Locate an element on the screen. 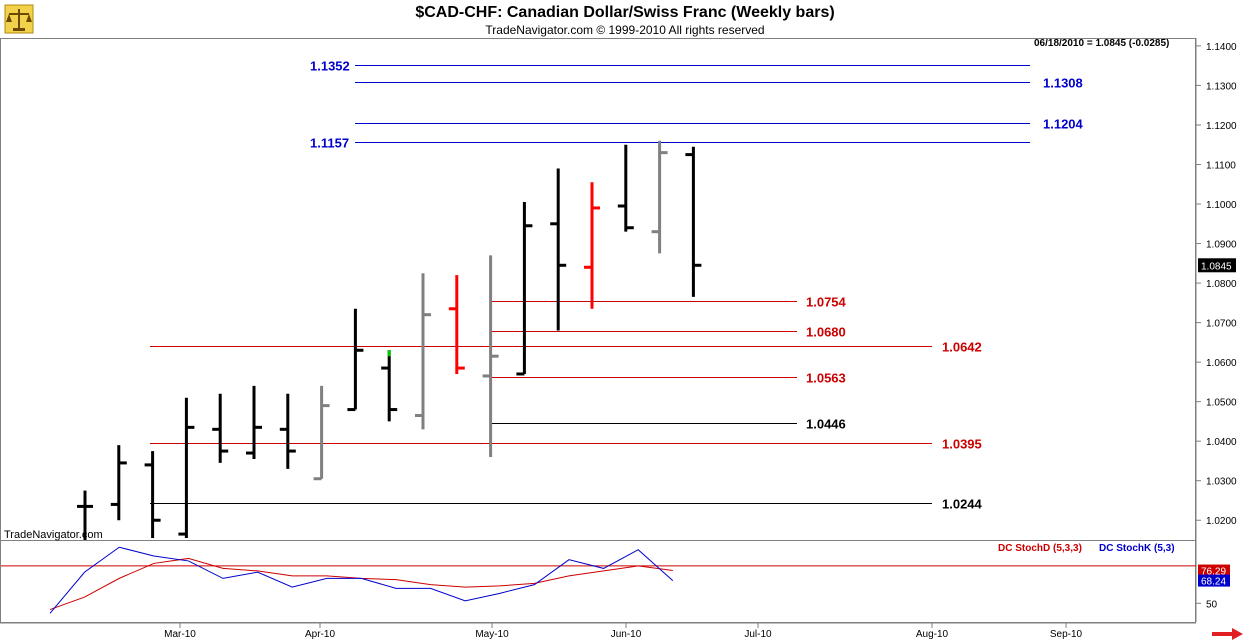 Image resolution: width=1250 pixels, height=643 pixels. scroll-right-arrow-icon is located at coordinates (1228, 634).